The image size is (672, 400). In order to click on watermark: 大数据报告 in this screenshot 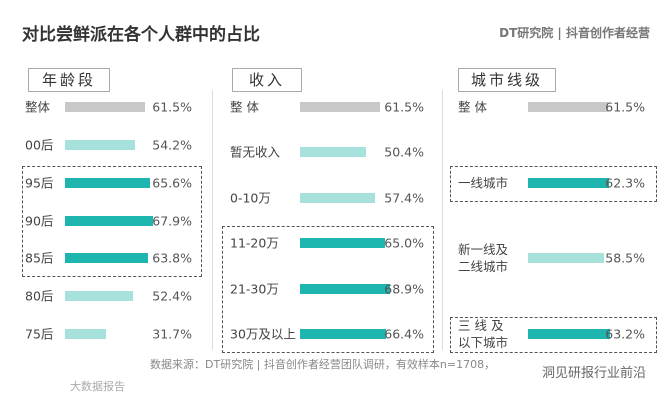, I will do `click(97, 386)`.